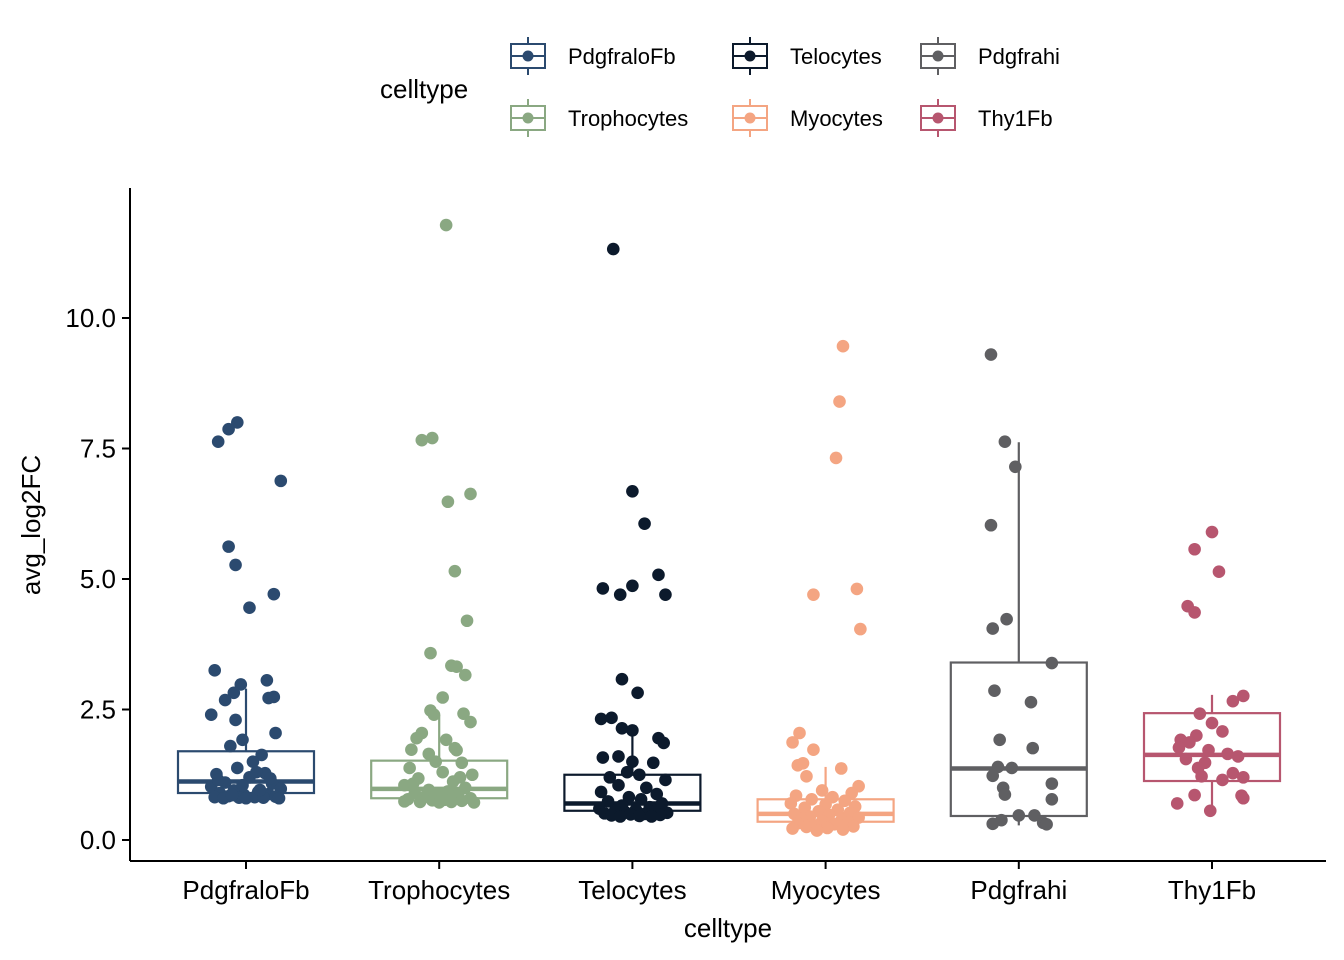  Describe the element at coordinates (807, 56) in the screenshot. I see `legend-item-telocytes: Telocytes` at that location.